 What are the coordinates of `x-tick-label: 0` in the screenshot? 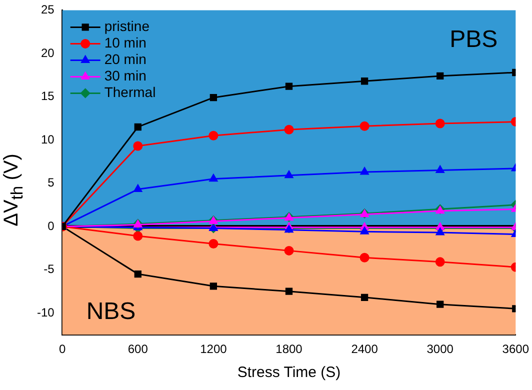 It's located at (62, 349).